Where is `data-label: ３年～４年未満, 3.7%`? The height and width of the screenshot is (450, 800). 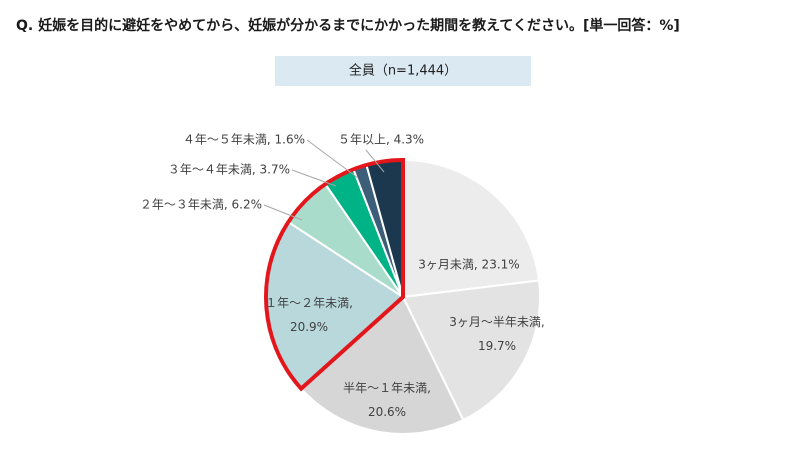
data-label: ３年～４年未満, 3.7% is located at coordinates (229, 170).